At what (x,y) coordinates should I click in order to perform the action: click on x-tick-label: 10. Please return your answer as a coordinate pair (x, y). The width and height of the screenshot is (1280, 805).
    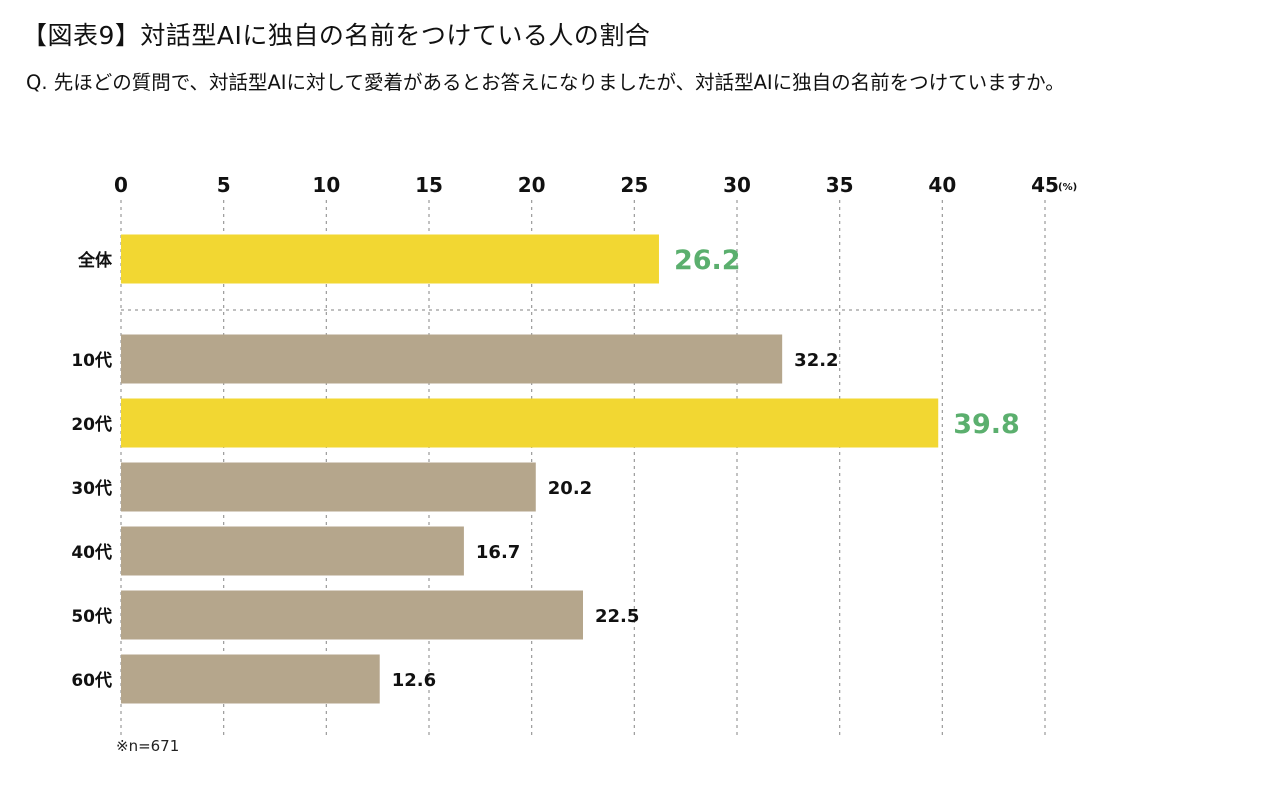
    Looking at the image, I should click on (326, 185).